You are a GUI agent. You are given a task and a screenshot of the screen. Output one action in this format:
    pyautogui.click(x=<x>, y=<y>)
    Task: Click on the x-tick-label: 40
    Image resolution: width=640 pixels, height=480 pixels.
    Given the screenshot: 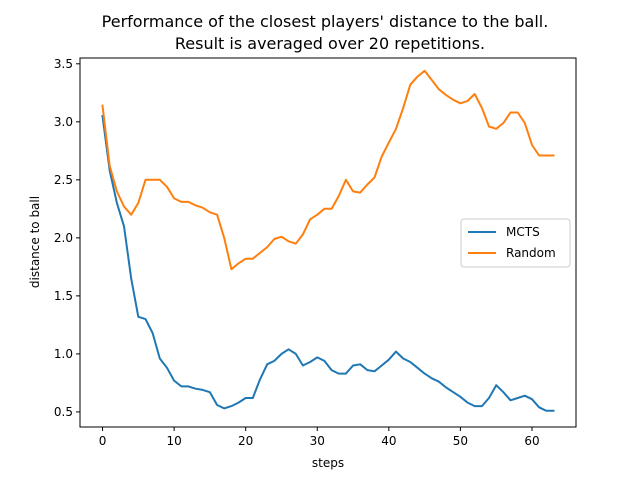 What is the action you would take?
    pyautogui.click(x=388, y=441)
    